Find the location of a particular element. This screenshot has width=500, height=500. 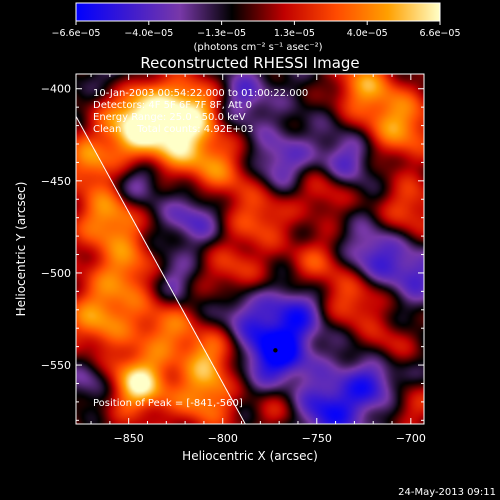

colorbar is located at coordinates (258, 12).